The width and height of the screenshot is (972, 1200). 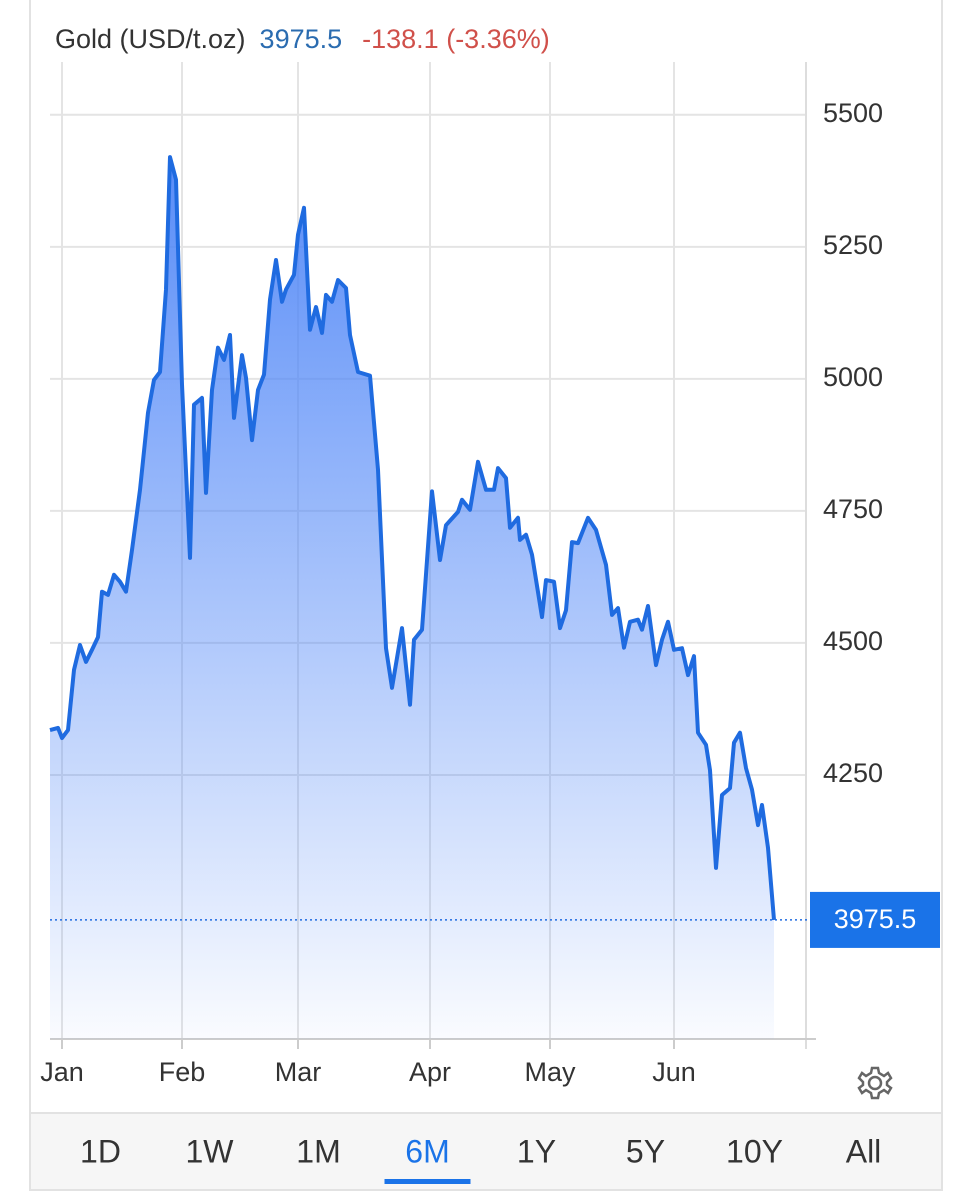 What do you see at coordinates (298, 1072) in the screenshot?
I see `x-tick-label: Mar` at bounding box center [298, 1072].